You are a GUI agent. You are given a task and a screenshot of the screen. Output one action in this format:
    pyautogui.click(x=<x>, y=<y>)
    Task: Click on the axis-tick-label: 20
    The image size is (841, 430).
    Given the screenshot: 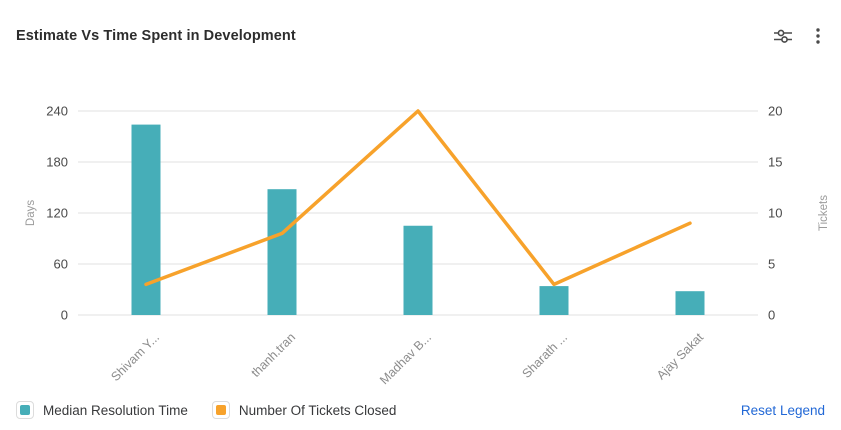 What is the action you would take?
    pyautogui.click(x=775, y=111)
    